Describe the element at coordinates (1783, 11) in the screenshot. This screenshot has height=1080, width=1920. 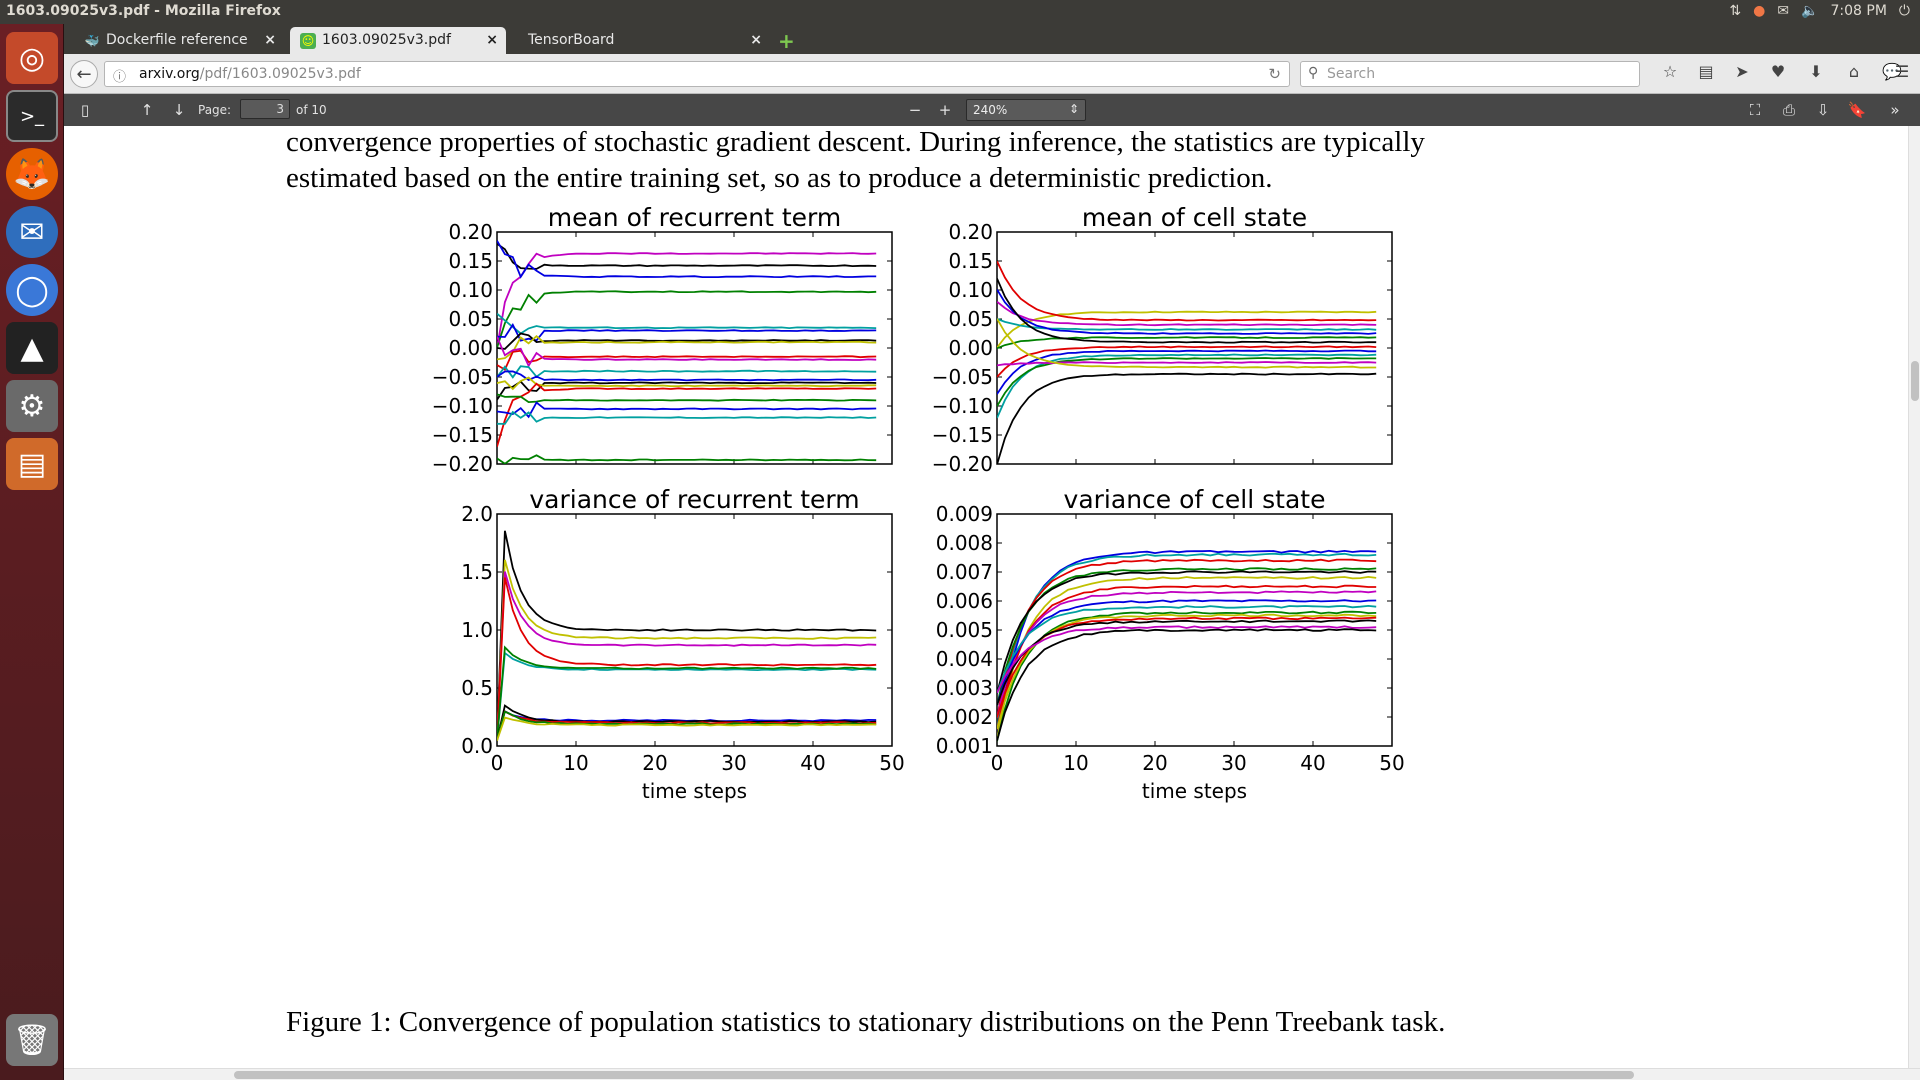
I see `mail-icon: ✉` at that location.